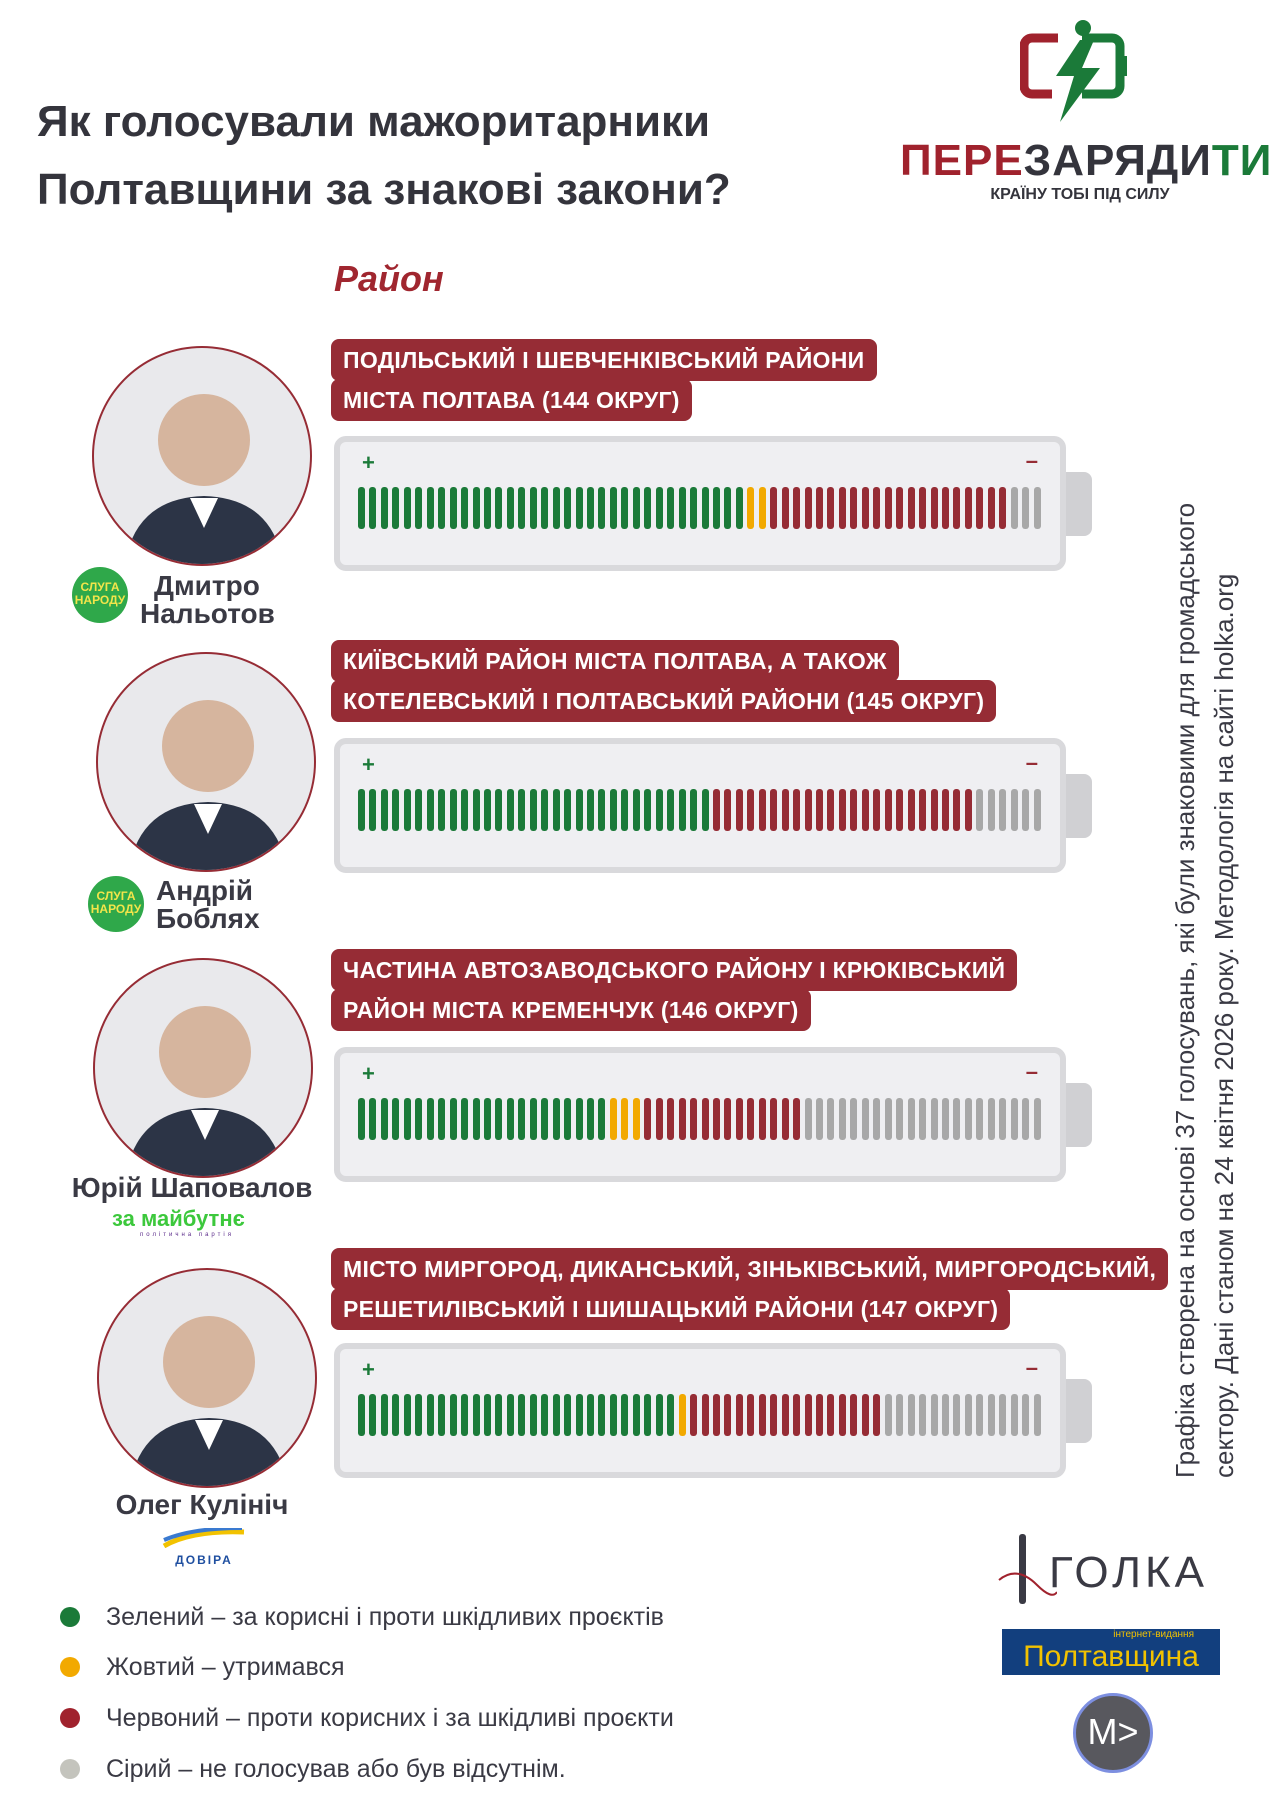  What do you see at coordinates (1080, 194) in the screenshot?
I see `logo-tagline: КРАЇНУ ТОБІ ПІД СИЛУ` at bounding box center [1080, 194].